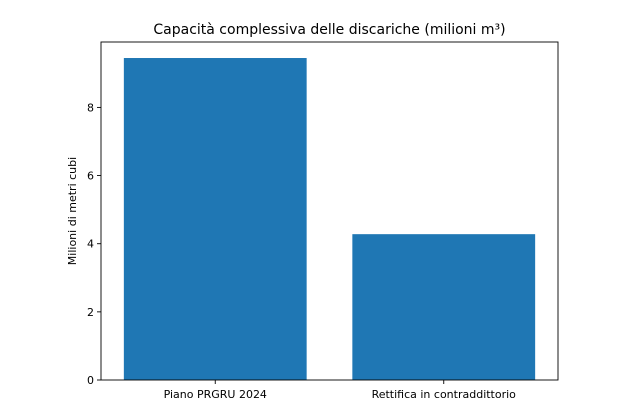  I want to click on y-axis-ticks: 0 2 4 6 8, so click(94, 244).